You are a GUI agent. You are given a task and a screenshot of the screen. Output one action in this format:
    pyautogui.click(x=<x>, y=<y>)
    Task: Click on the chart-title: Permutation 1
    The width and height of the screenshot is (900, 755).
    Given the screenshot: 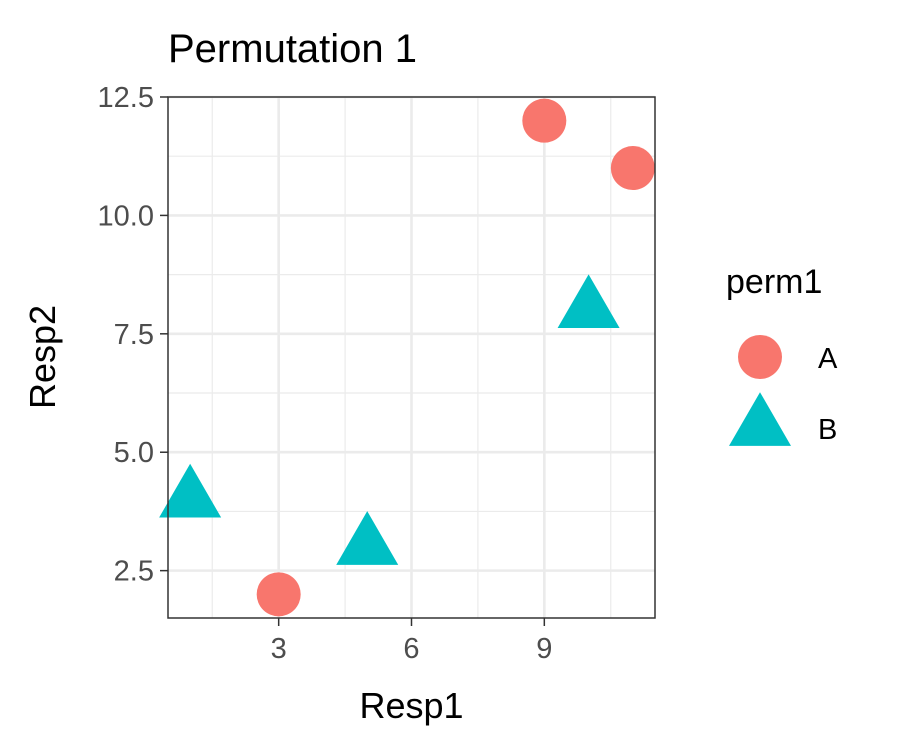 What is the action you would take?
    pyautogui.click(x=292, y=49)
    